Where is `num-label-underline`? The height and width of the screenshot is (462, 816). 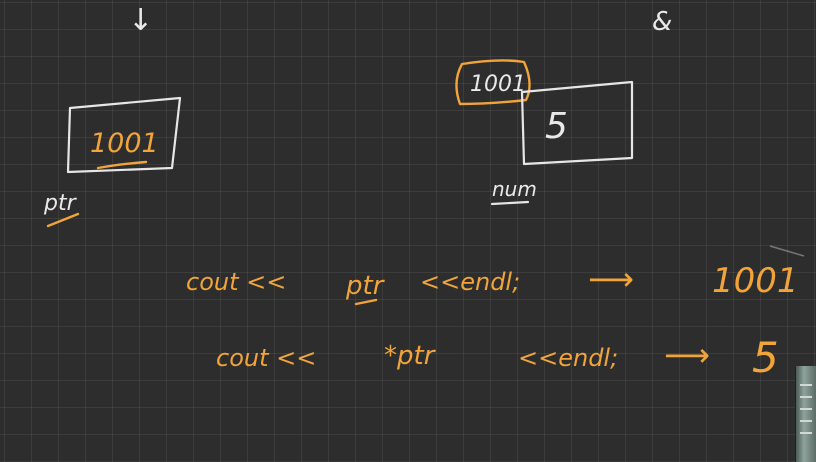
num-label-underline is located at coordinates (510, 203).